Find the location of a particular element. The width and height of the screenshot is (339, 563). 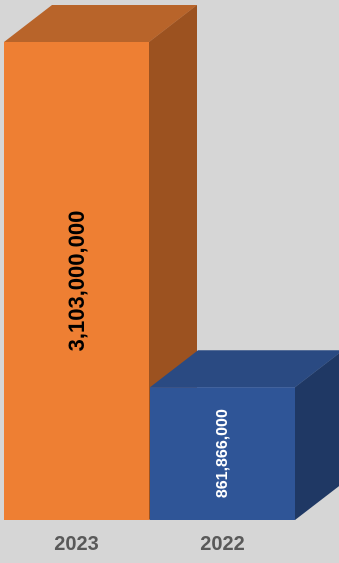

bar-top-2023 is located at coordinates (100, 23).